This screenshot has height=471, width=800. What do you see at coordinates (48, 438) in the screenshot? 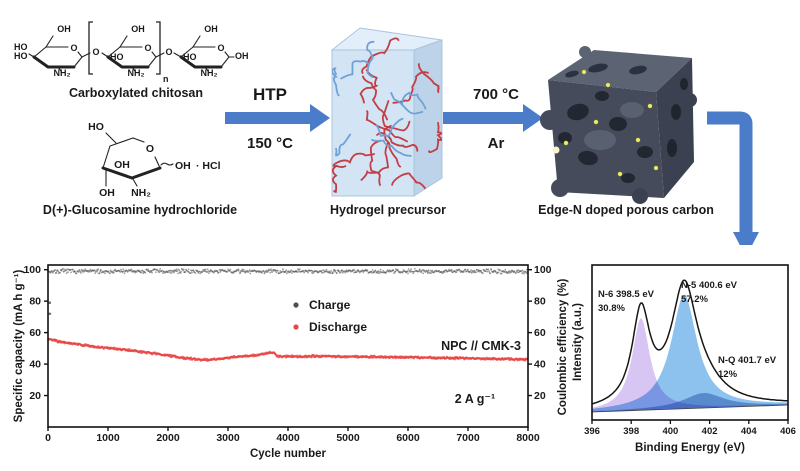
I see `x-tick-label: 0` at bounding box center [48, 438].